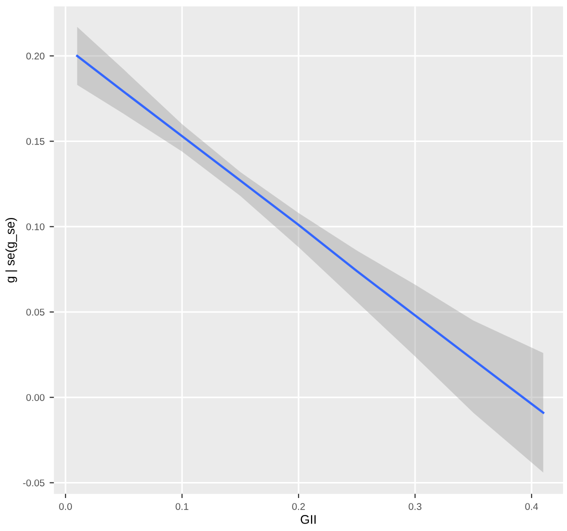  What do you see at coordinates (35, 397) in the screenshot?
I see `y-tick-label: 0.00` at bounding box center [35, 397].